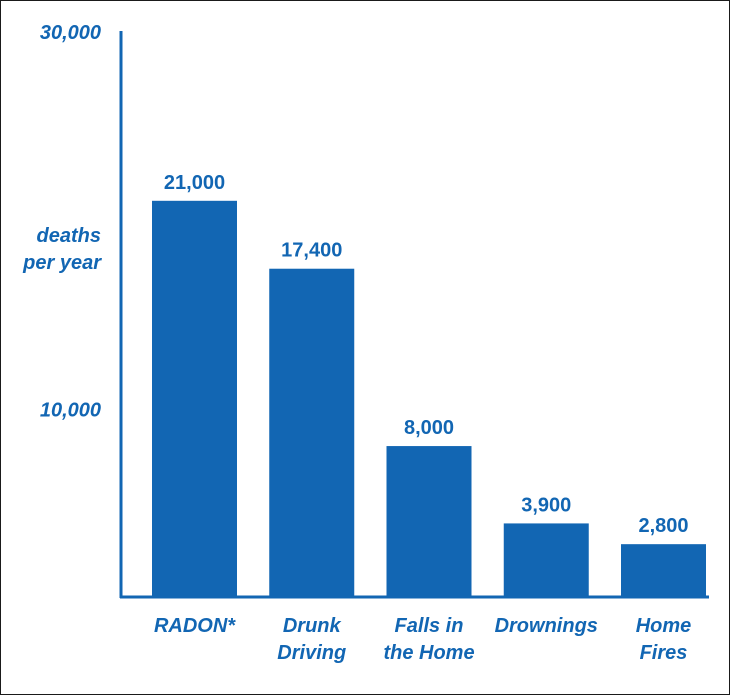  I want to click on y-tick-label: 30,000, so click(70, 33).